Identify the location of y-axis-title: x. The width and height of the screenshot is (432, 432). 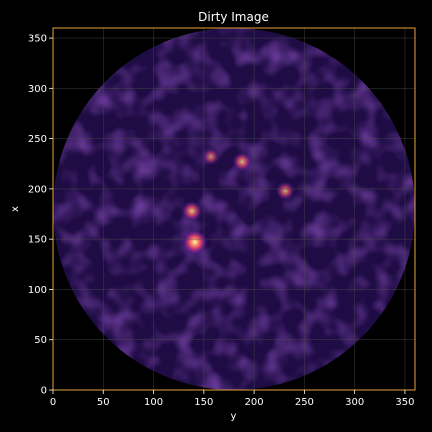
(15, 209).